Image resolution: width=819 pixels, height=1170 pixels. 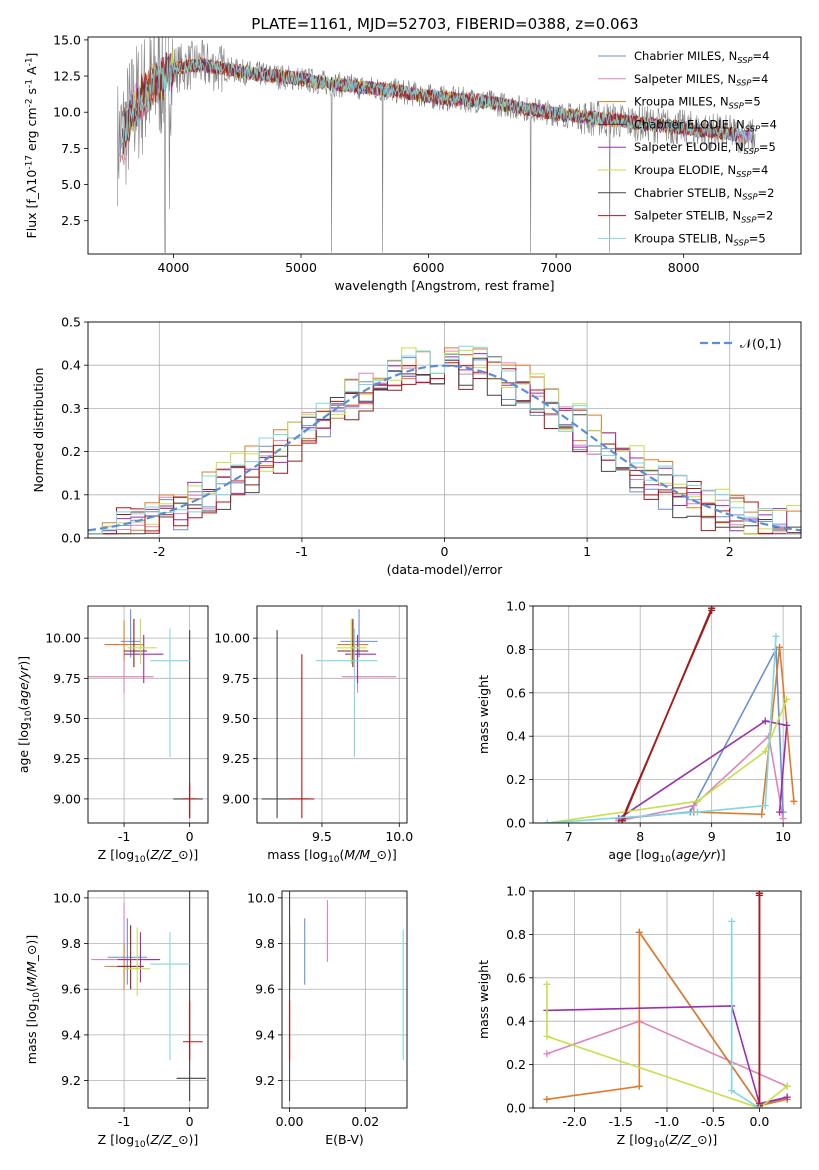 I want to click on x-tick-label: 4000, so click(x=174, y=267).